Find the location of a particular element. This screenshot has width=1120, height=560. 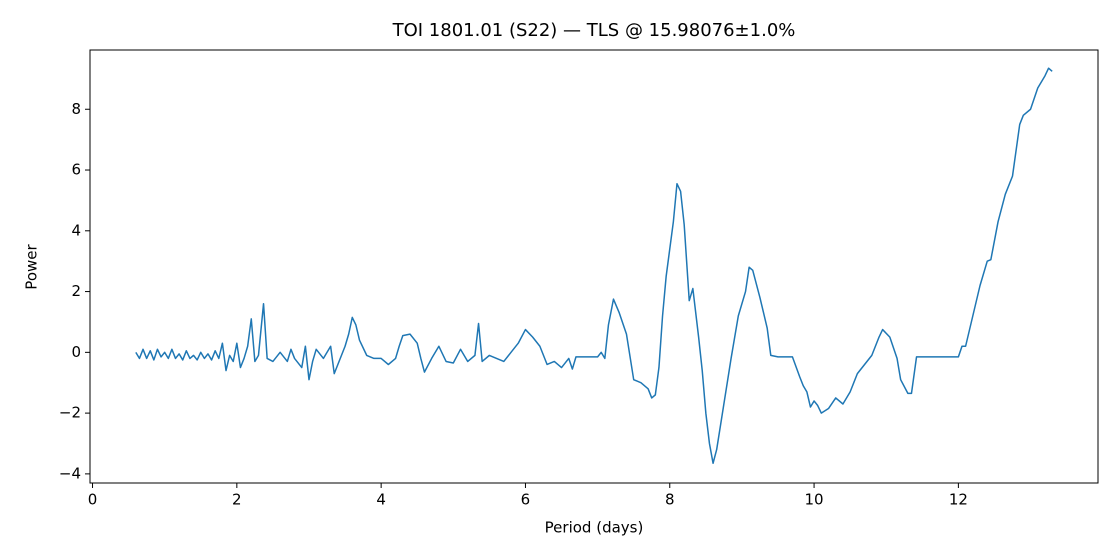

x-tick-label: 2 is located at coordinates (237, 500).